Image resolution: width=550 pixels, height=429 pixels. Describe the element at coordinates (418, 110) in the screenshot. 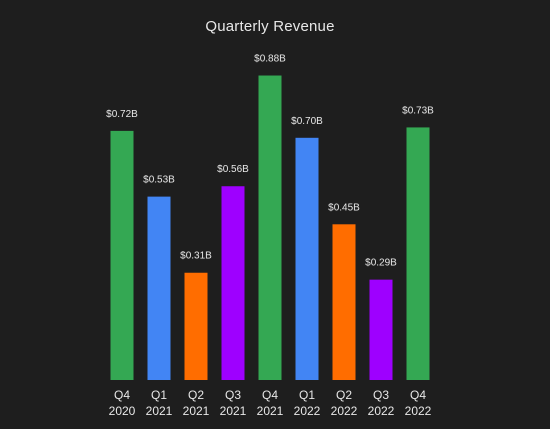

I see `data-label: $0.73B` at that location.